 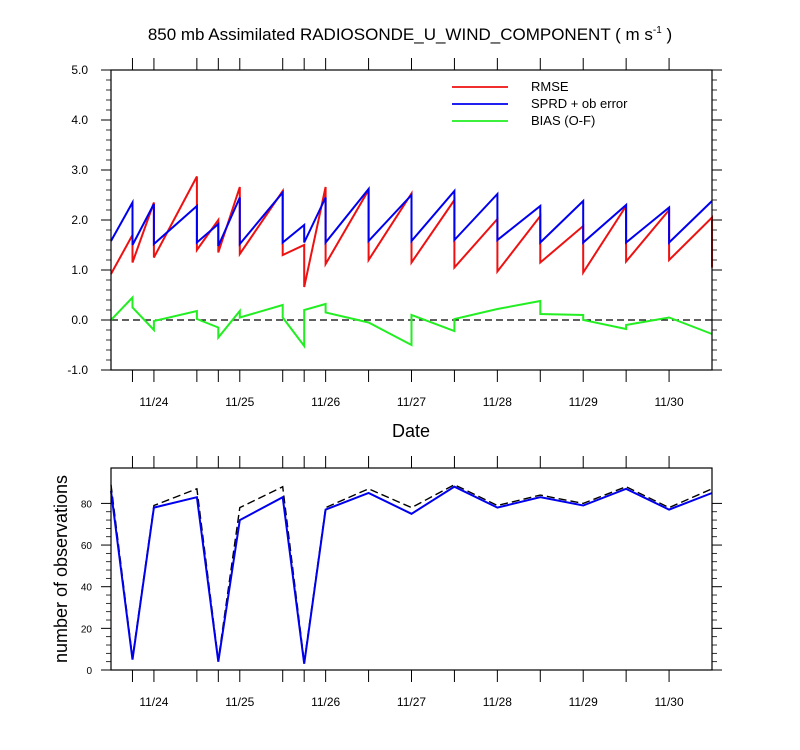 What do you see at coordinates (79, 220) in the screenshot?
I see `top-y-tick-label: 2.0` at bounding box center [79, 220].